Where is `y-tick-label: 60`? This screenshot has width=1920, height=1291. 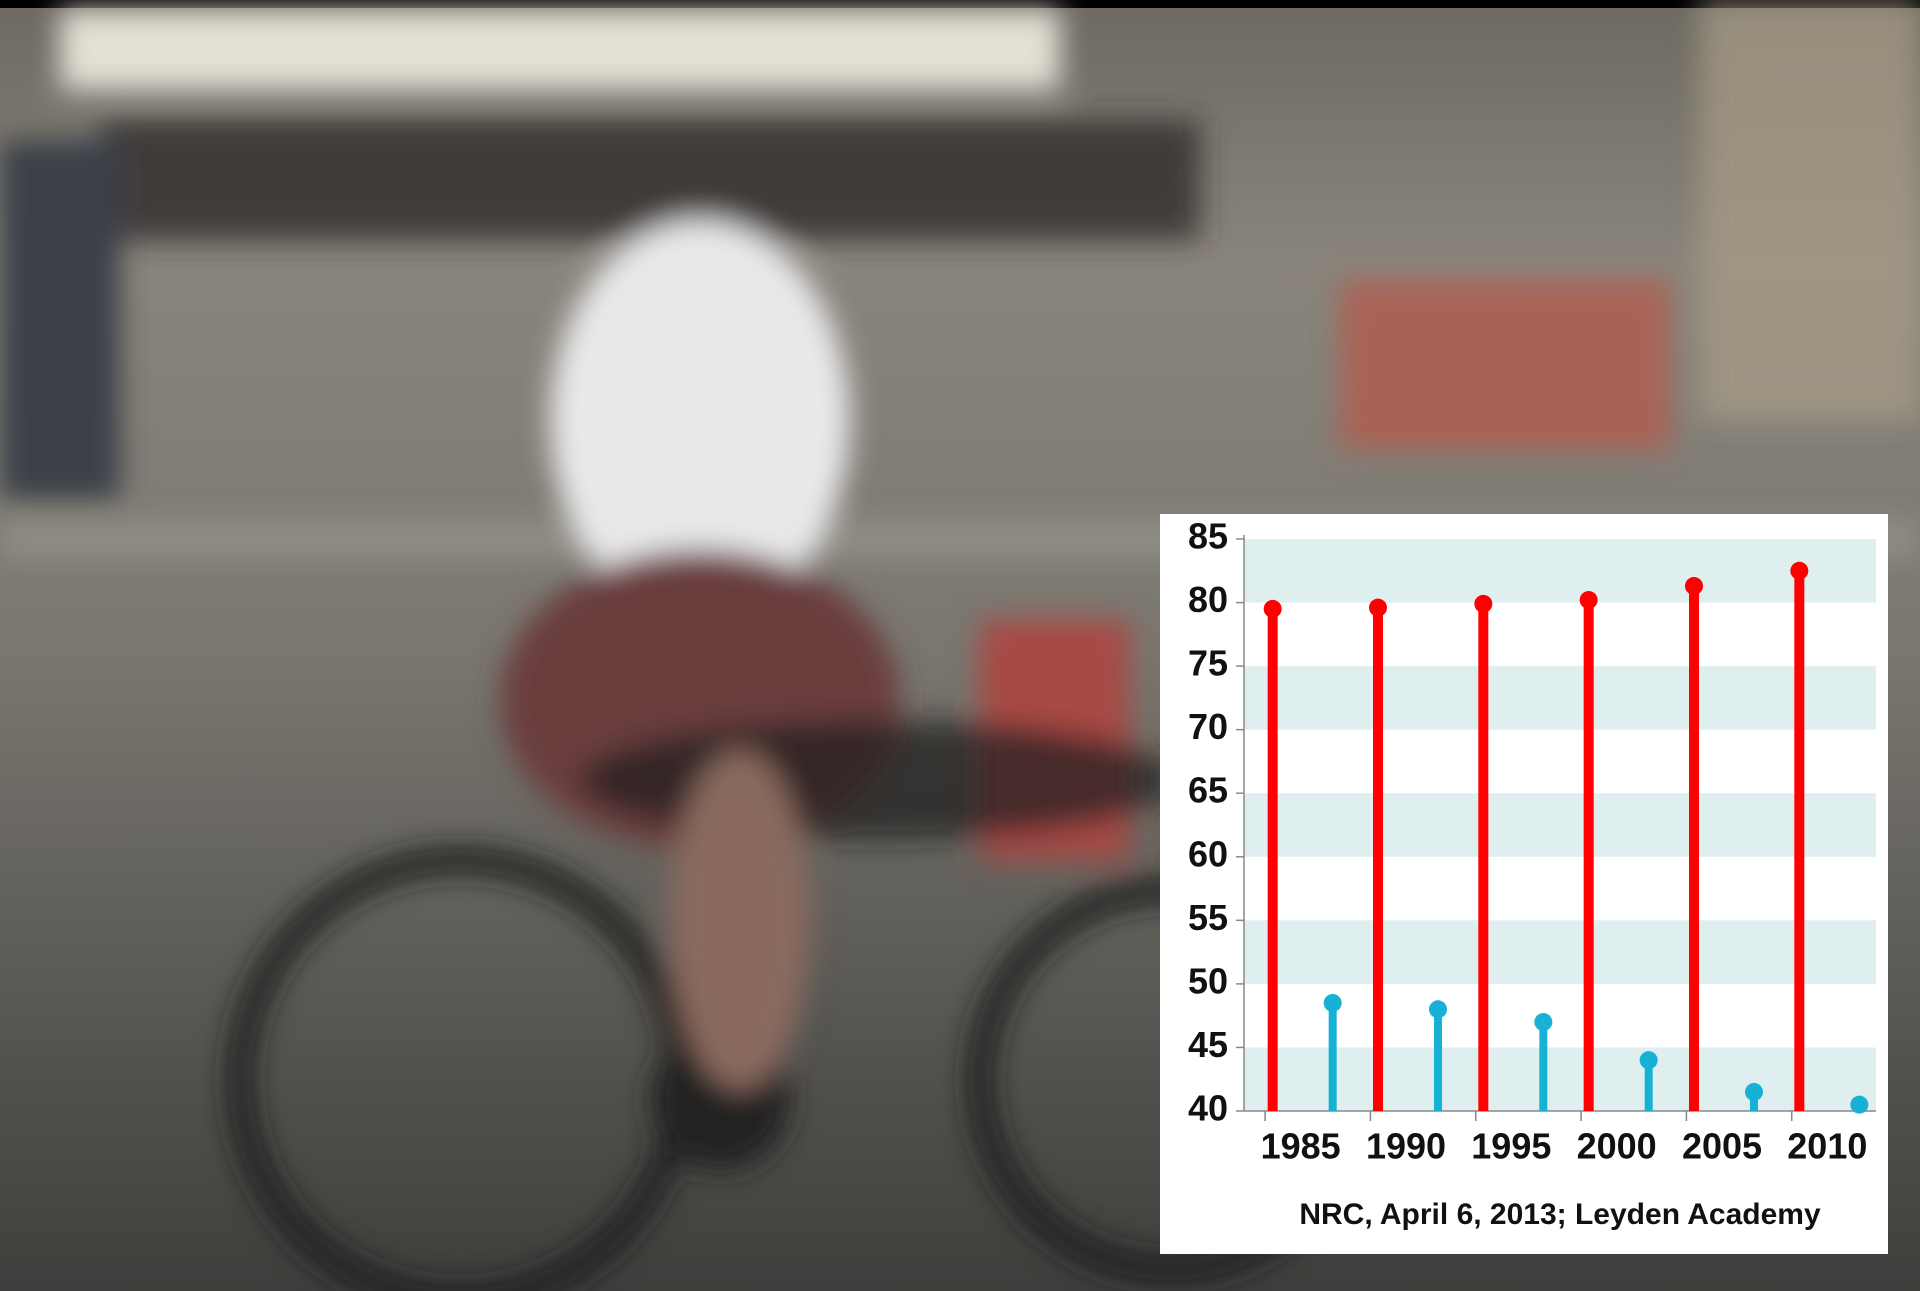
y-tick-label: 60 is located at coordinates (1208, 853).